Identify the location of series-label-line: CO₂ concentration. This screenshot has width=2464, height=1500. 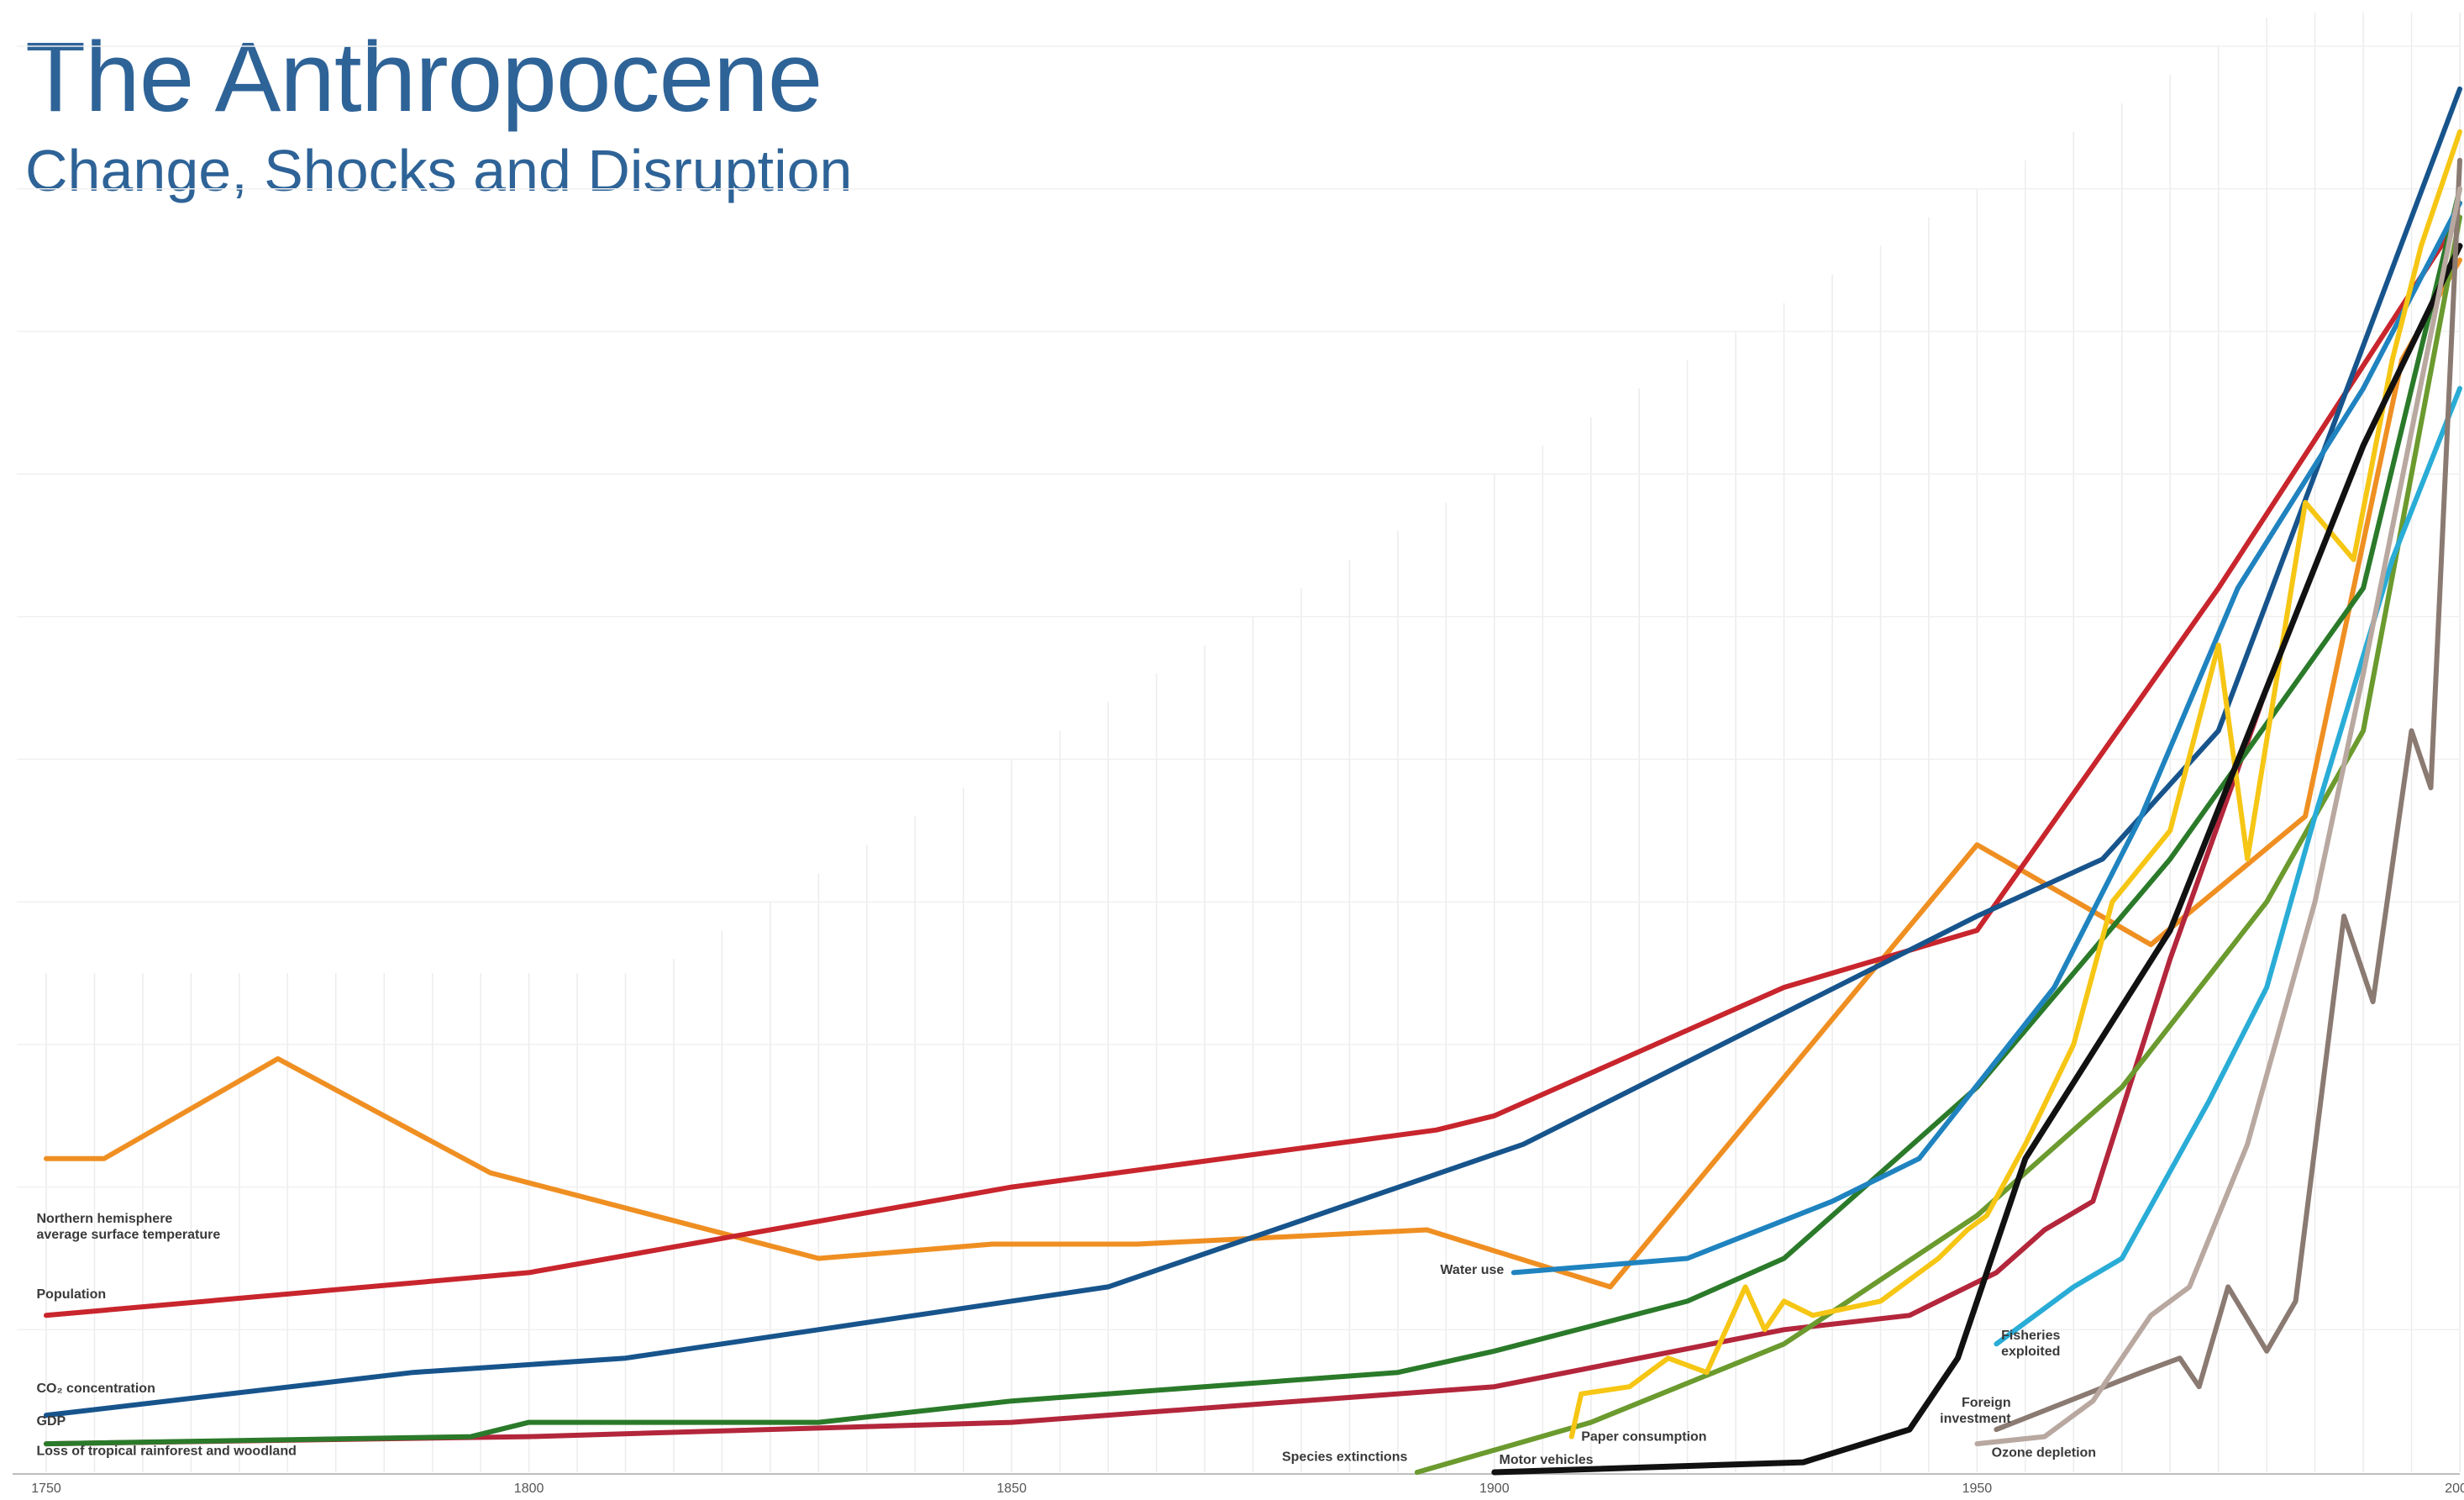
(96, 1389).